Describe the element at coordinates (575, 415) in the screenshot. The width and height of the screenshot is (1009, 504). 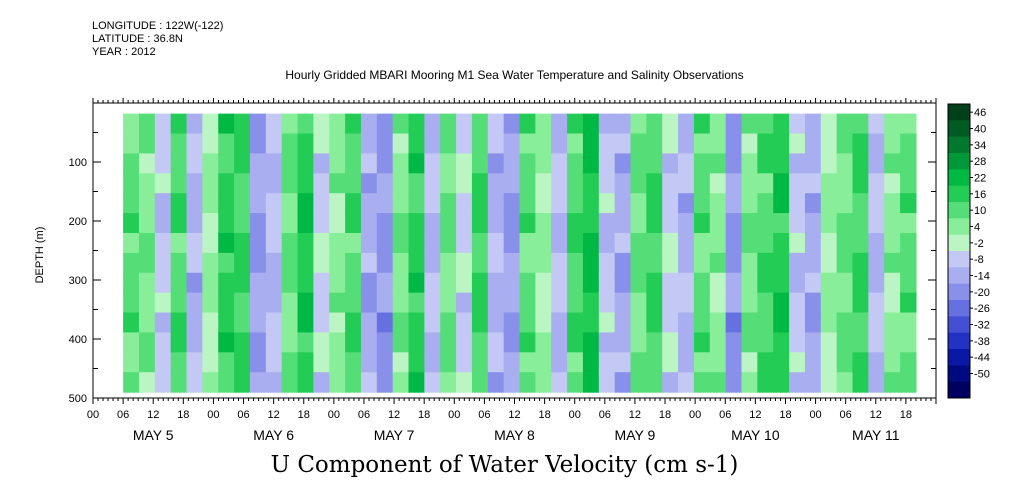
I see `x-tick-label: 00` at that location.